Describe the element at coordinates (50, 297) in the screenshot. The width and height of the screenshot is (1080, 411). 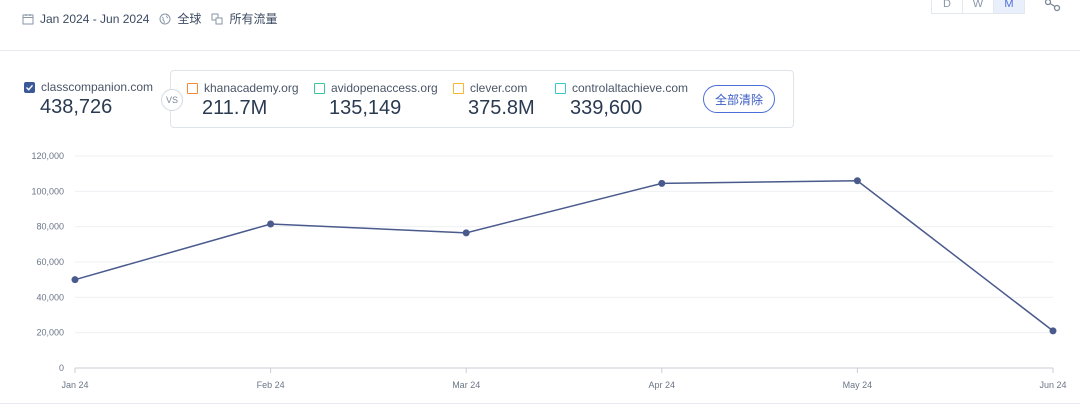
I see `y-tick-label: 40,000` at that location.